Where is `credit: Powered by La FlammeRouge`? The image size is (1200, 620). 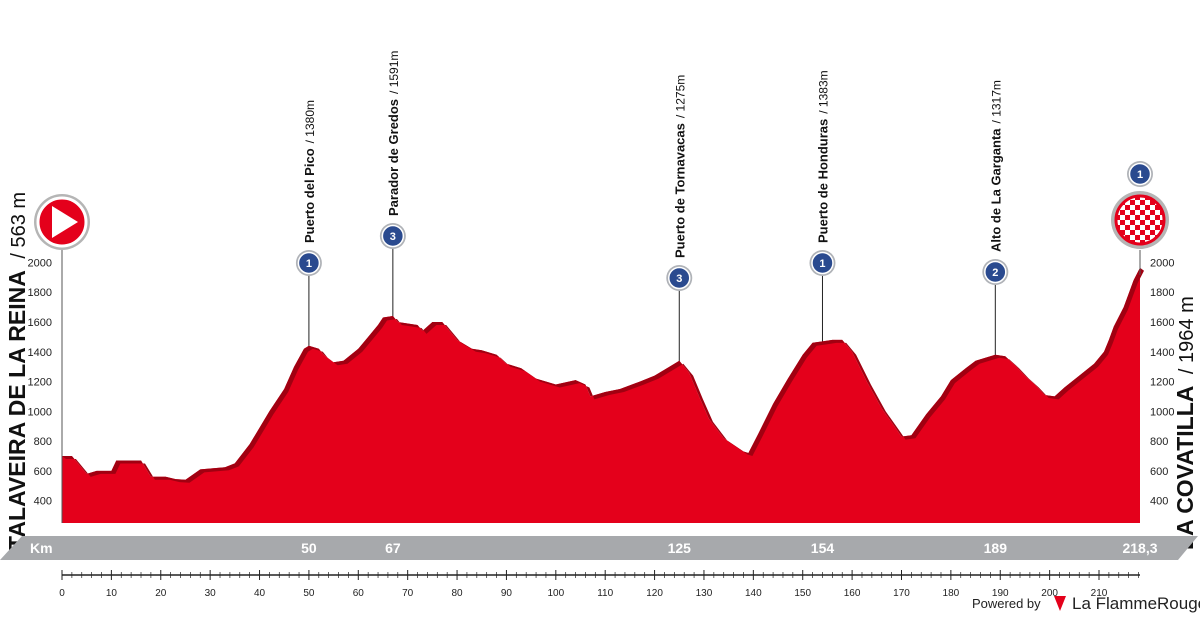
credit: Powered by La FlammeRouge is located at coordinates (1086, 603).